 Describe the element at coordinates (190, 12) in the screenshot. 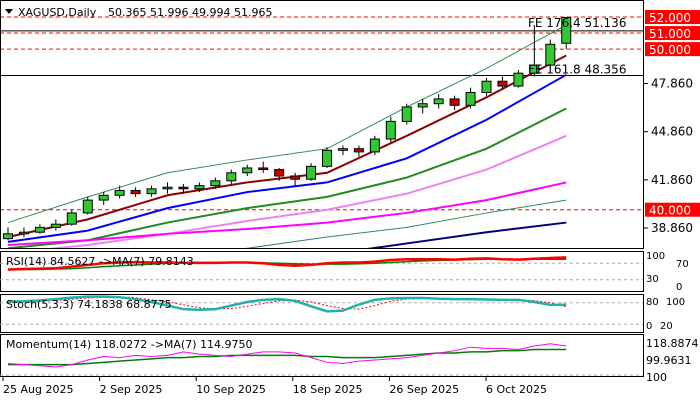

I see `ohlc-readout: 50.365 51.996 49.994 51.965` at that location.